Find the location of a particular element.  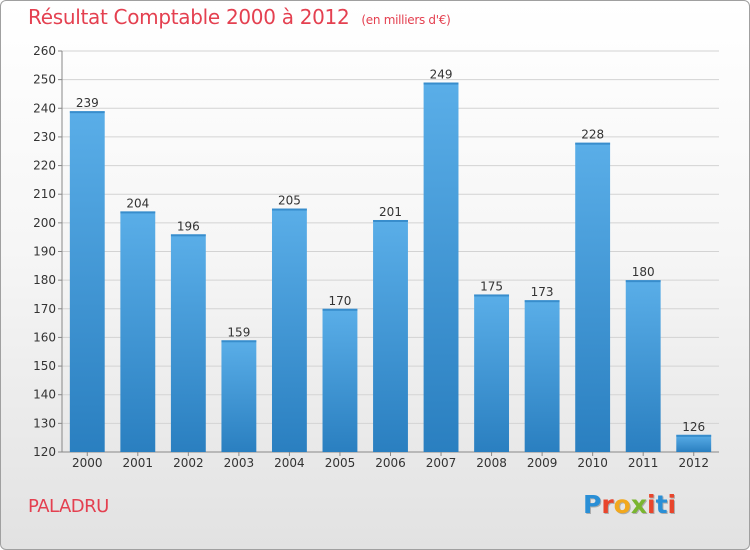

y-tick-label: 230 is located at coordinates (44, 137).